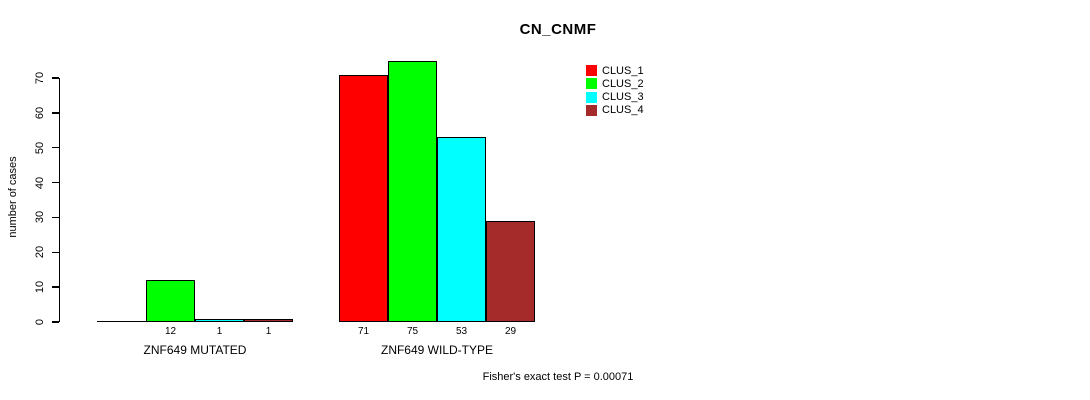 The image size is (1090, 400). Describe the element at coordinates (363, 331) in the screenshot. I see `bar-value-label: 71` at that location.